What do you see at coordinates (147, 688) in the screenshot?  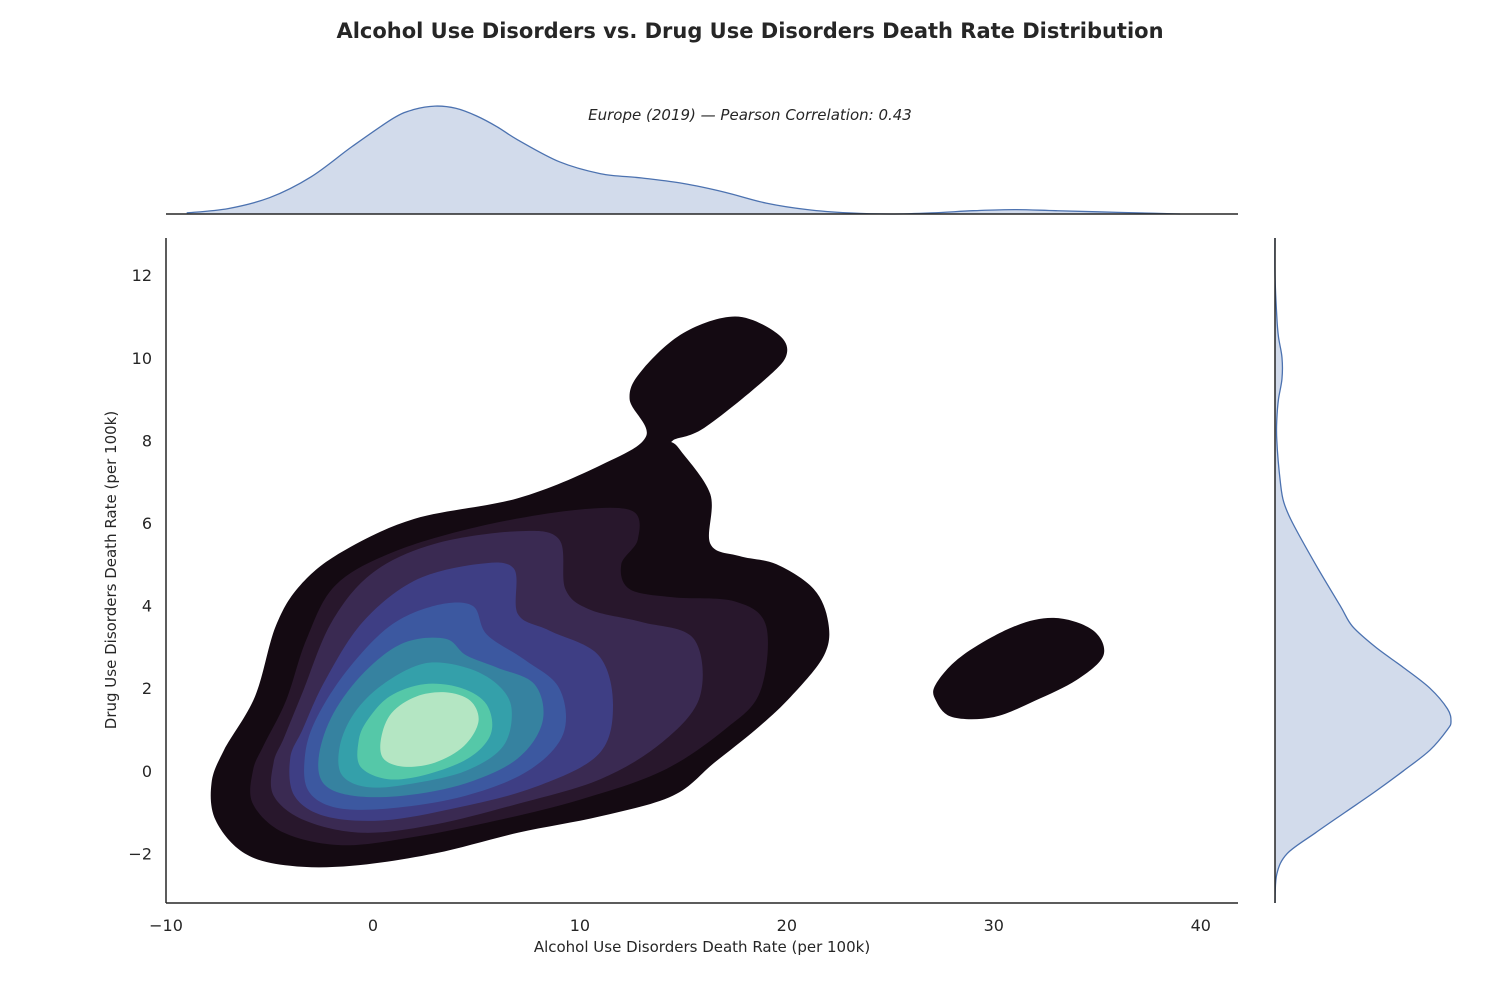 I see `y-tick-label: 2` at bounding box center [147, 688].